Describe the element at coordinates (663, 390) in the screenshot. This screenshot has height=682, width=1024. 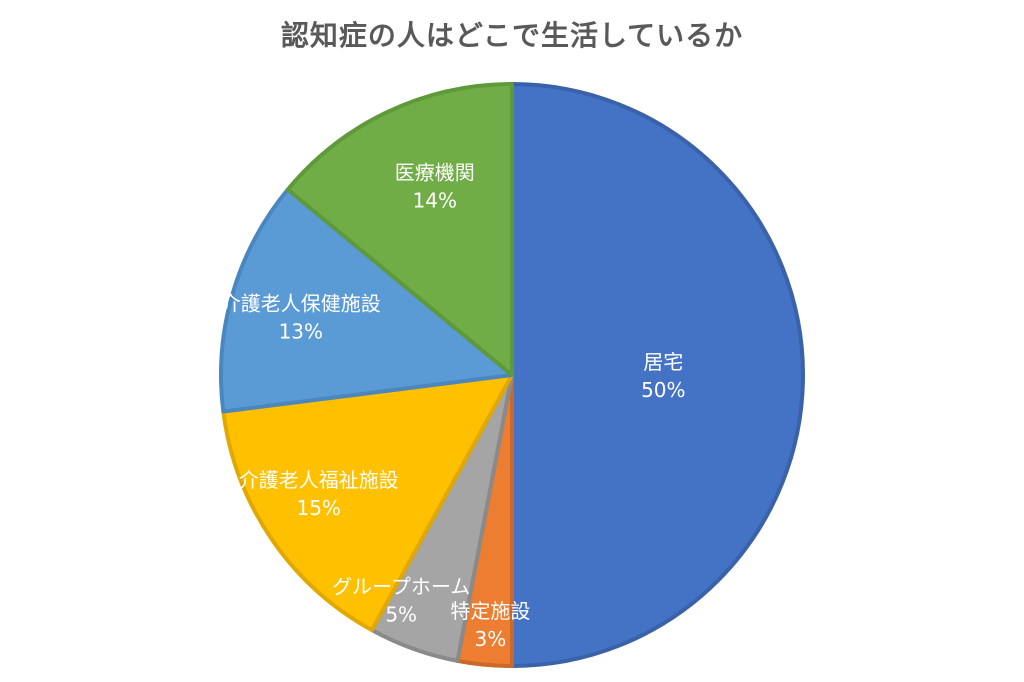
I see `slice-value-label: 50%` at that location.